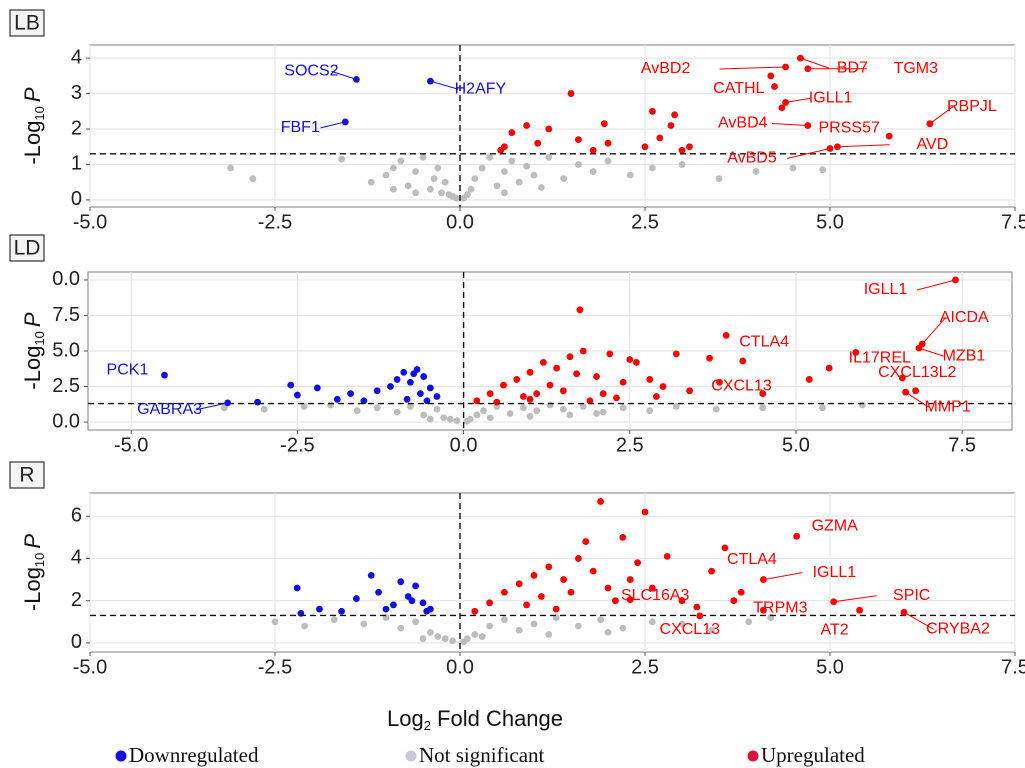 Image resolution: width=1025 pixels, height=768 pixels. I want to click on panel-label-box, so click(27, 475).